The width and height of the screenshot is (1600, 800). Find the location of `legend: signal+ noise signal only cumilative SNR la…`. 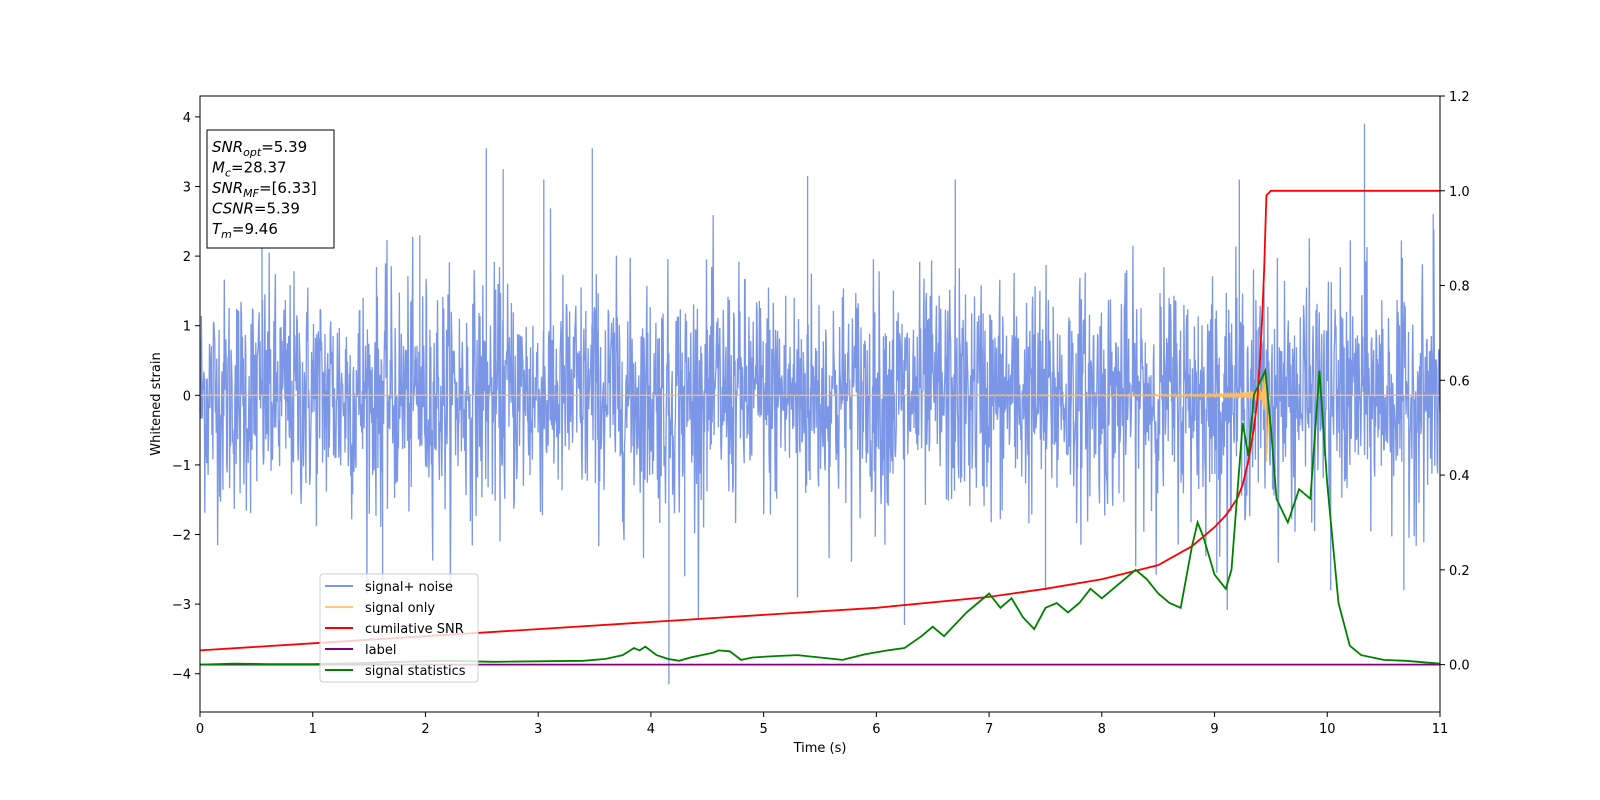

legend: signal+ noise signal only cumilative SNR la… is located at coordinates (399, 628).